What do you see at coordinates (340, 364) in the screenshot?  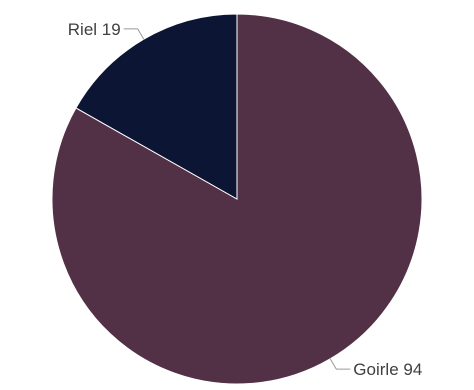 I see `pie-leader-goirle` at bounding box center [340, 364].